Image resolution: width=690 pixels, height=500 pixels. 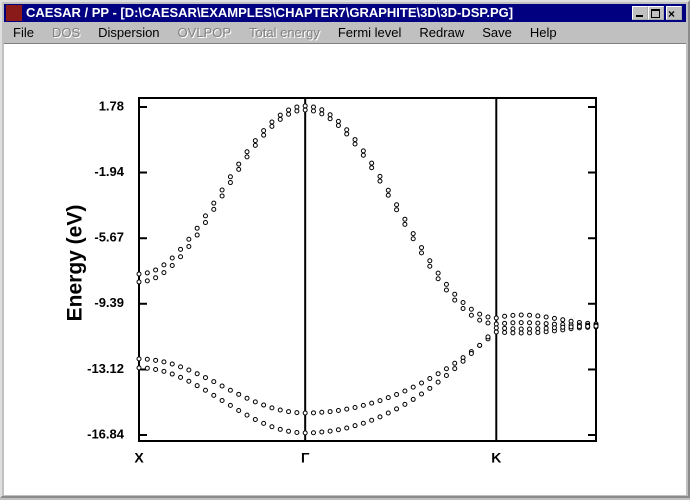 What do you see at coordinates (109, 171) in the screenshot?
I see `y-tick-label: -1.94` at bounding box center [109, 171].